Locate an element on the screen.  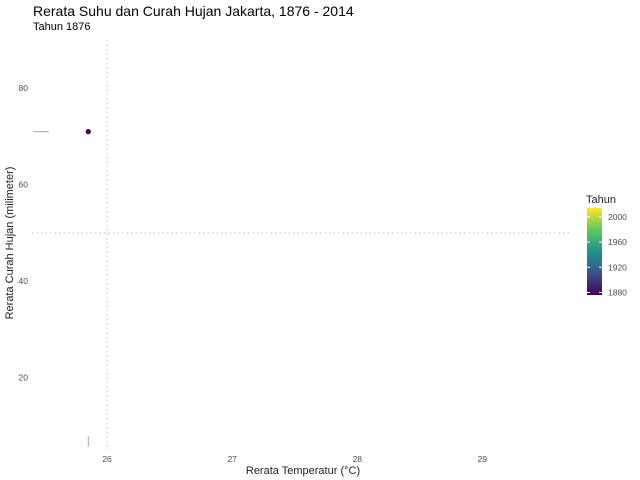
x-tick-label: 26 is located at coordinates (107, 459).